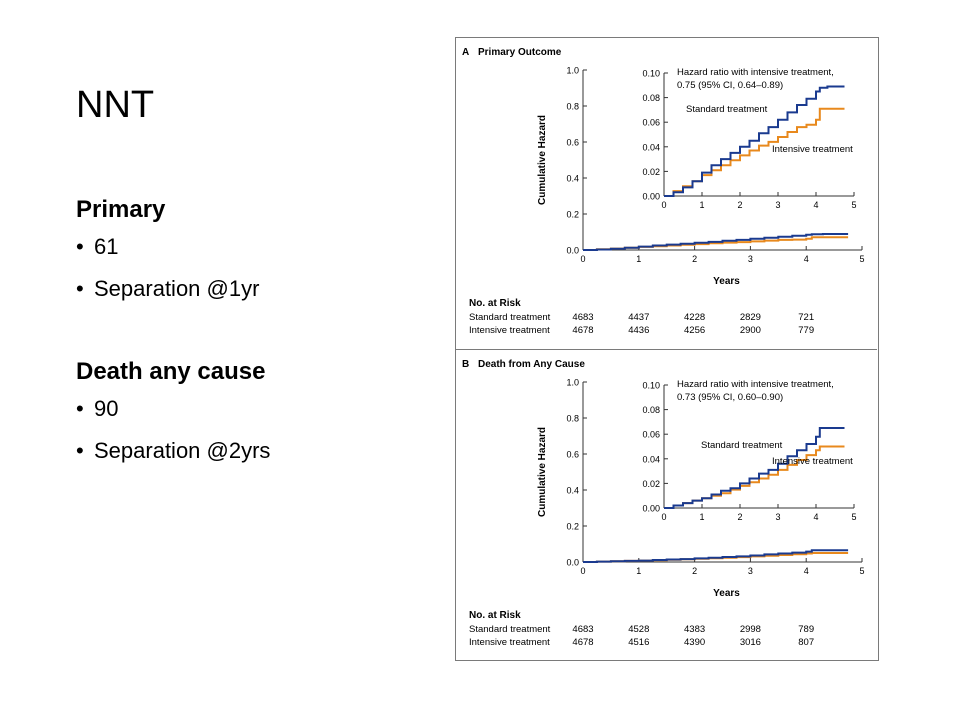 The height and width of the screenshot is (720, 960). I want to click on bullet-item: • Separation @1yr, so click(167, 289).